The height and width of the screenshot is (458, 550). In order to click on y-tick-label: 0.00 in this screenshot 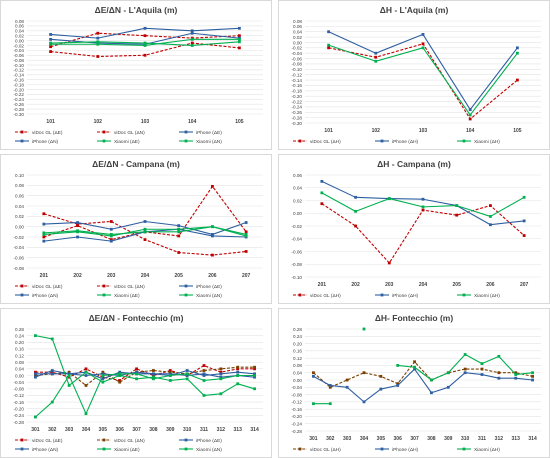, I will do `click(297, 42)`.